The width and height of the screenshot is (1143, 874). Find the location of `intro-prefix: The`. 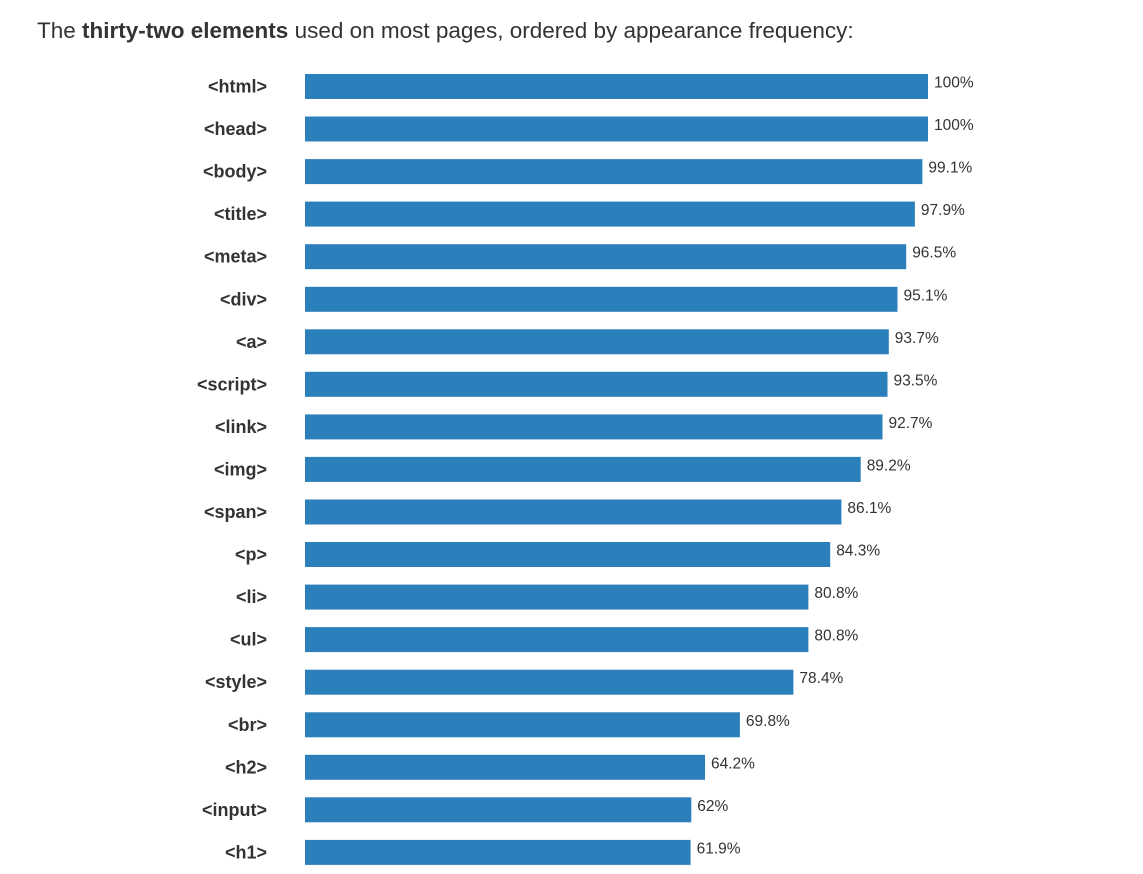

intro-prefix: The is located at coordinates (60, 30).